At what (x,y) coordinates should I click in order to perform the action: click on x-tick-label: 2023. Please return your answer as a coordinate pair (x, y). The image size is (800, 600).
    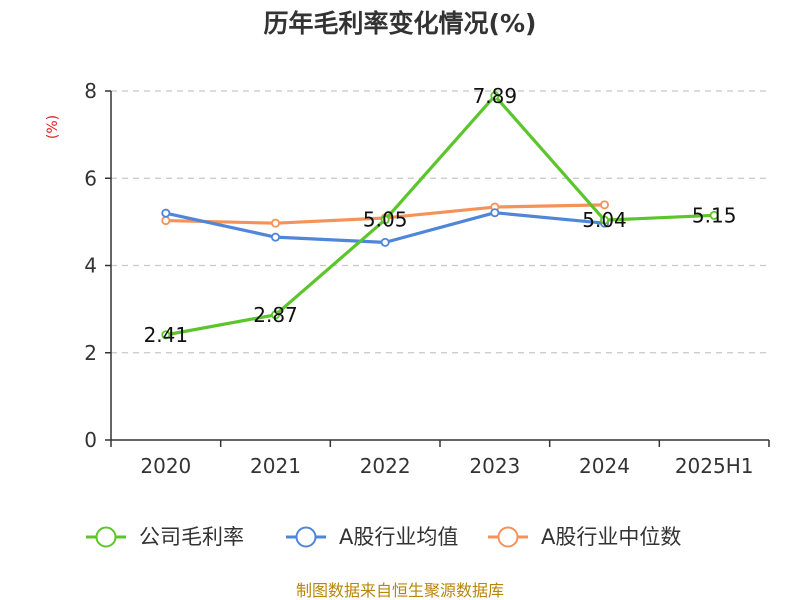
    Looking at the image, I should click on (494, 466).